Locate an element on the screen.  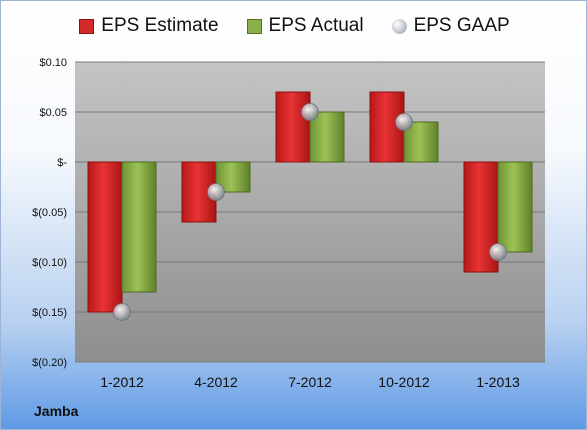
x-tick-label: 1-2012 is located at coordinates (122, 382).